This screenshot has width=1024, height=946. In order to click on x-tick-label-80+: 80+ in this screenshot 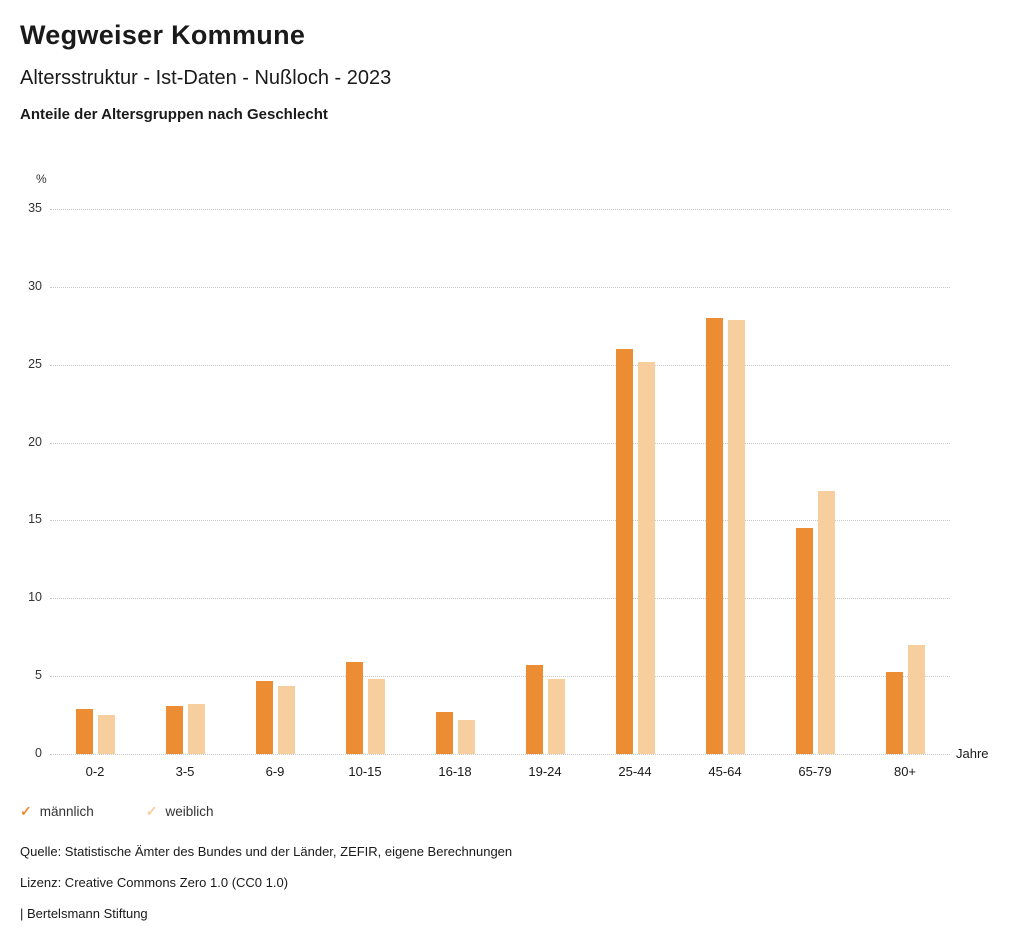, I will do `click(905, 771)`.